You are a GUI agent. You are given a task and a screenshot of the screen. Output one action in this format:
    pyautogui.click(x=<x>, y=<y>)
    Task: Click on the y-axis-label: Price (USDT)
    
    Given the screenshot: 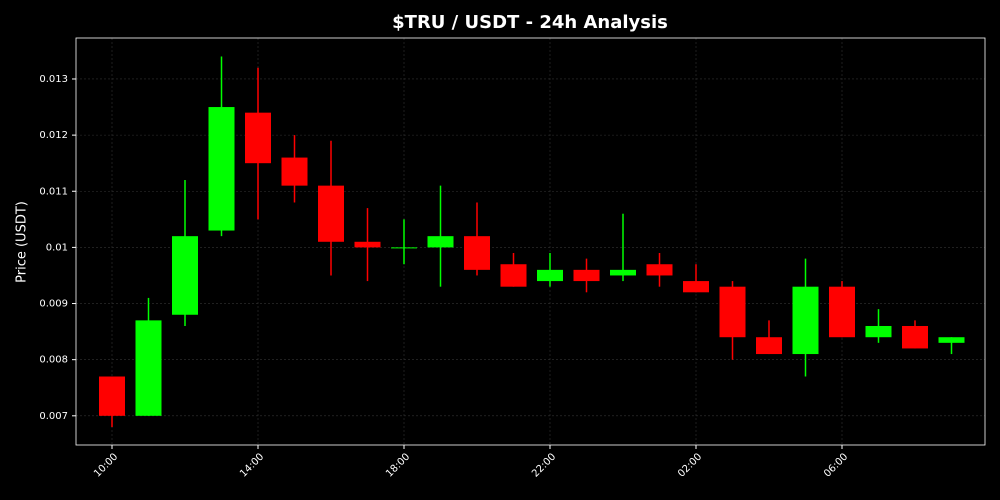 What is the action you would take?
    pyautogui.click(x=22, y=242)
    